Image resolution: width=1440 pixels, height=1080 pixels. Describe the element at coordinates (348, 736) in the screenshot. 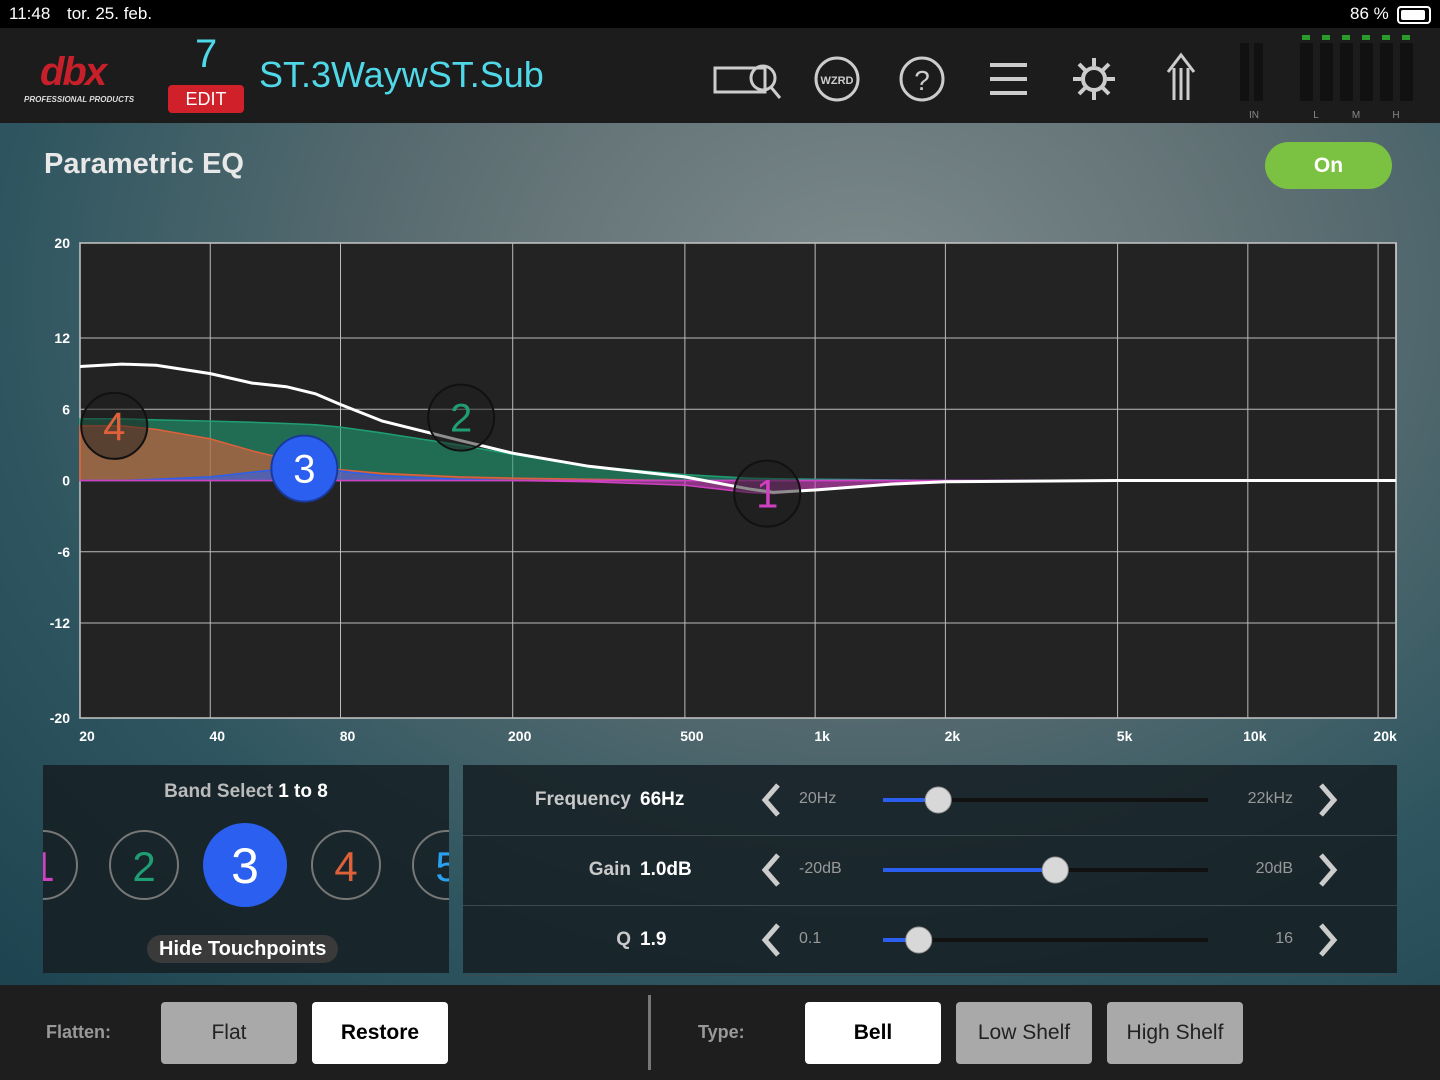

I see `x-tick-label: 80` at that location.